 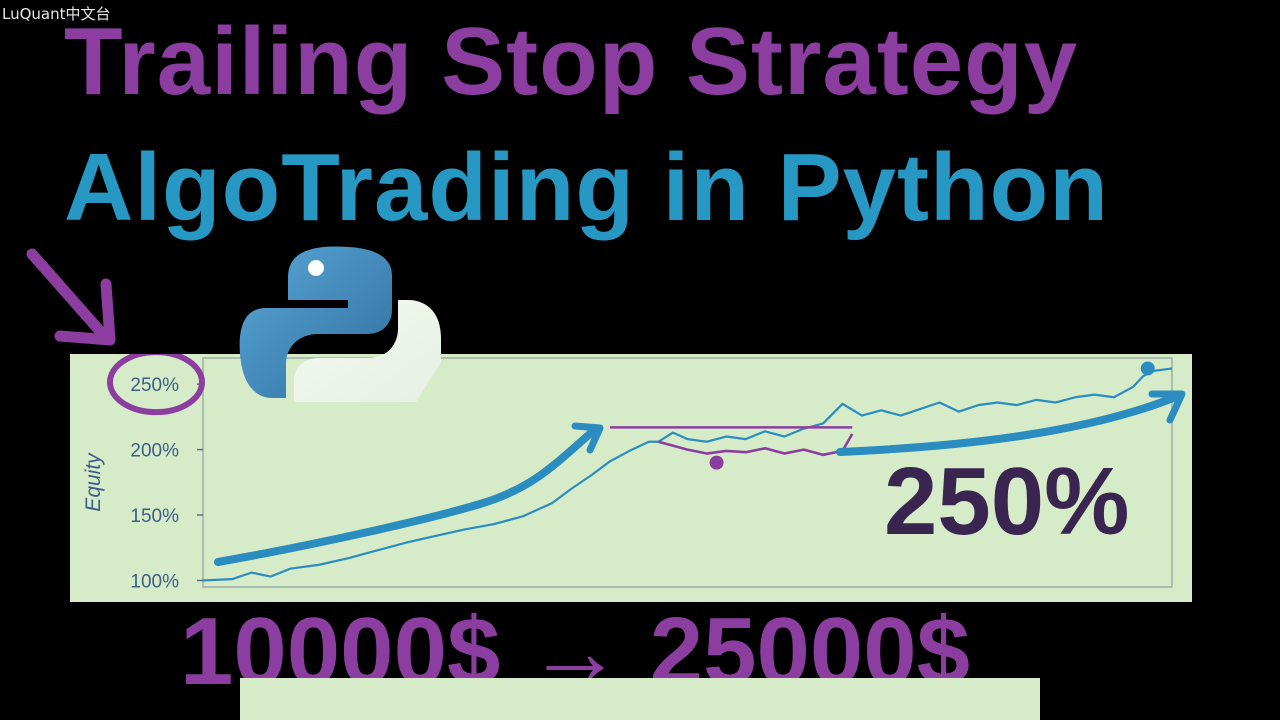 I want to click on y-tick-label: 200%, so click(x=154, y=451).